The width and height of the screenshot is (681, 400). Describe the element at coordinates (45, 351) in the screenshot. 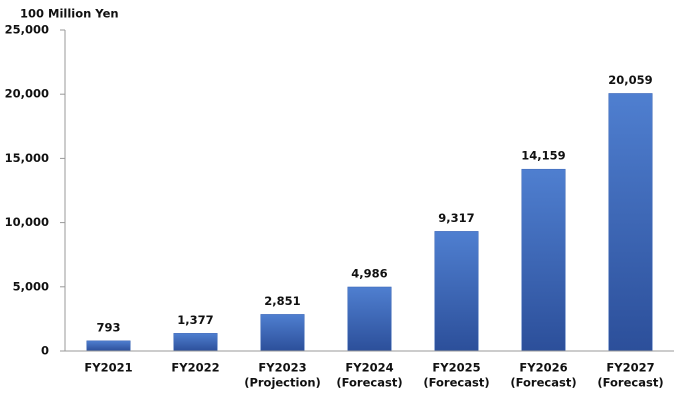

I see `y-tick-label: 0` at that location.